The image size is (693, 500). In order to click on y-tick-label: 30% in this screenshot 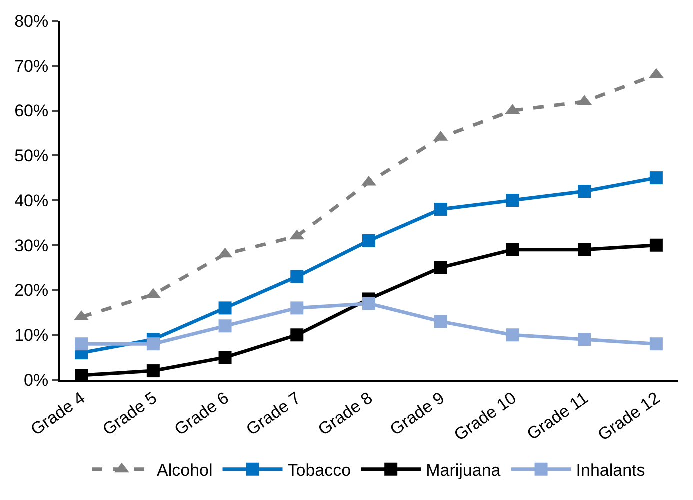, I will do `click(31, 246)`.